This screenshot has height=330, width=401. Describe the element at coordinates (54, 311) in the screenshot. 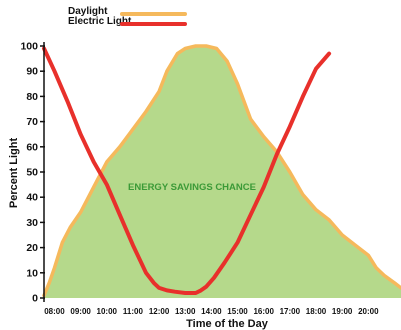

I see `x-tick-label: 08:00` at that location.